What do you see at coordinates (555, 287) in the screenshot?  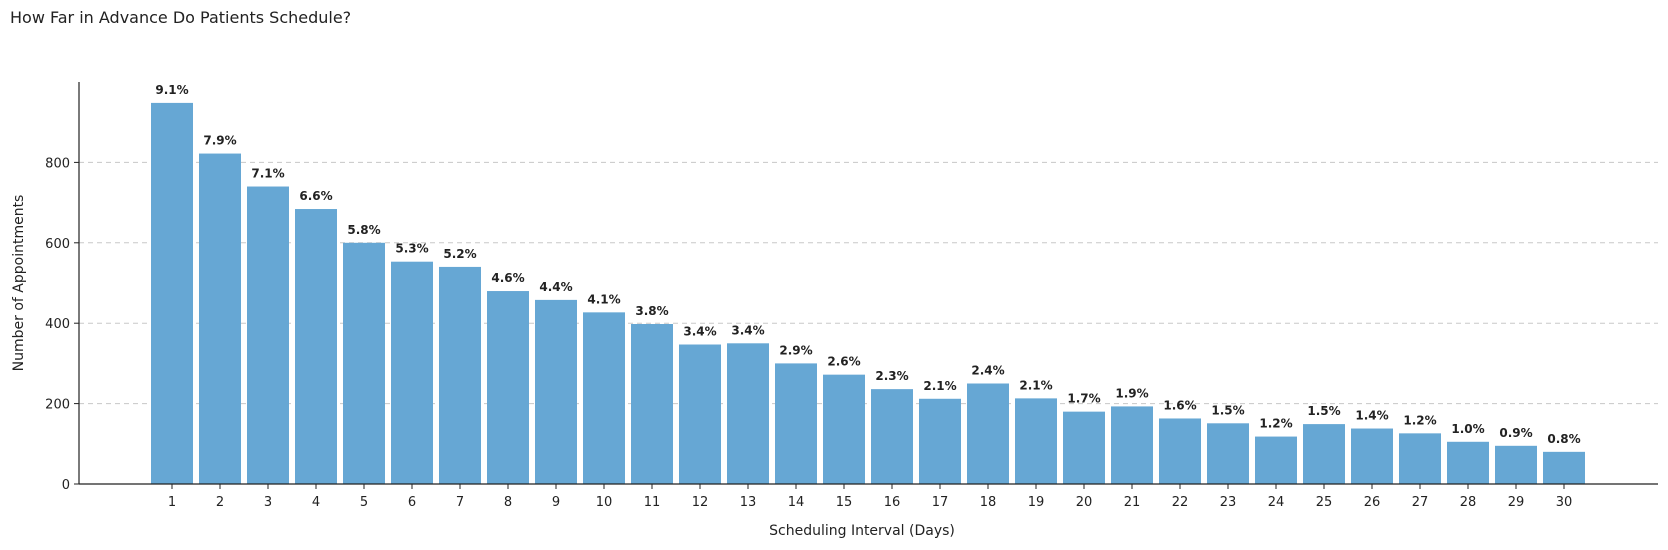 I see `data-label: 4.4%` at bounding box center [555, 287].